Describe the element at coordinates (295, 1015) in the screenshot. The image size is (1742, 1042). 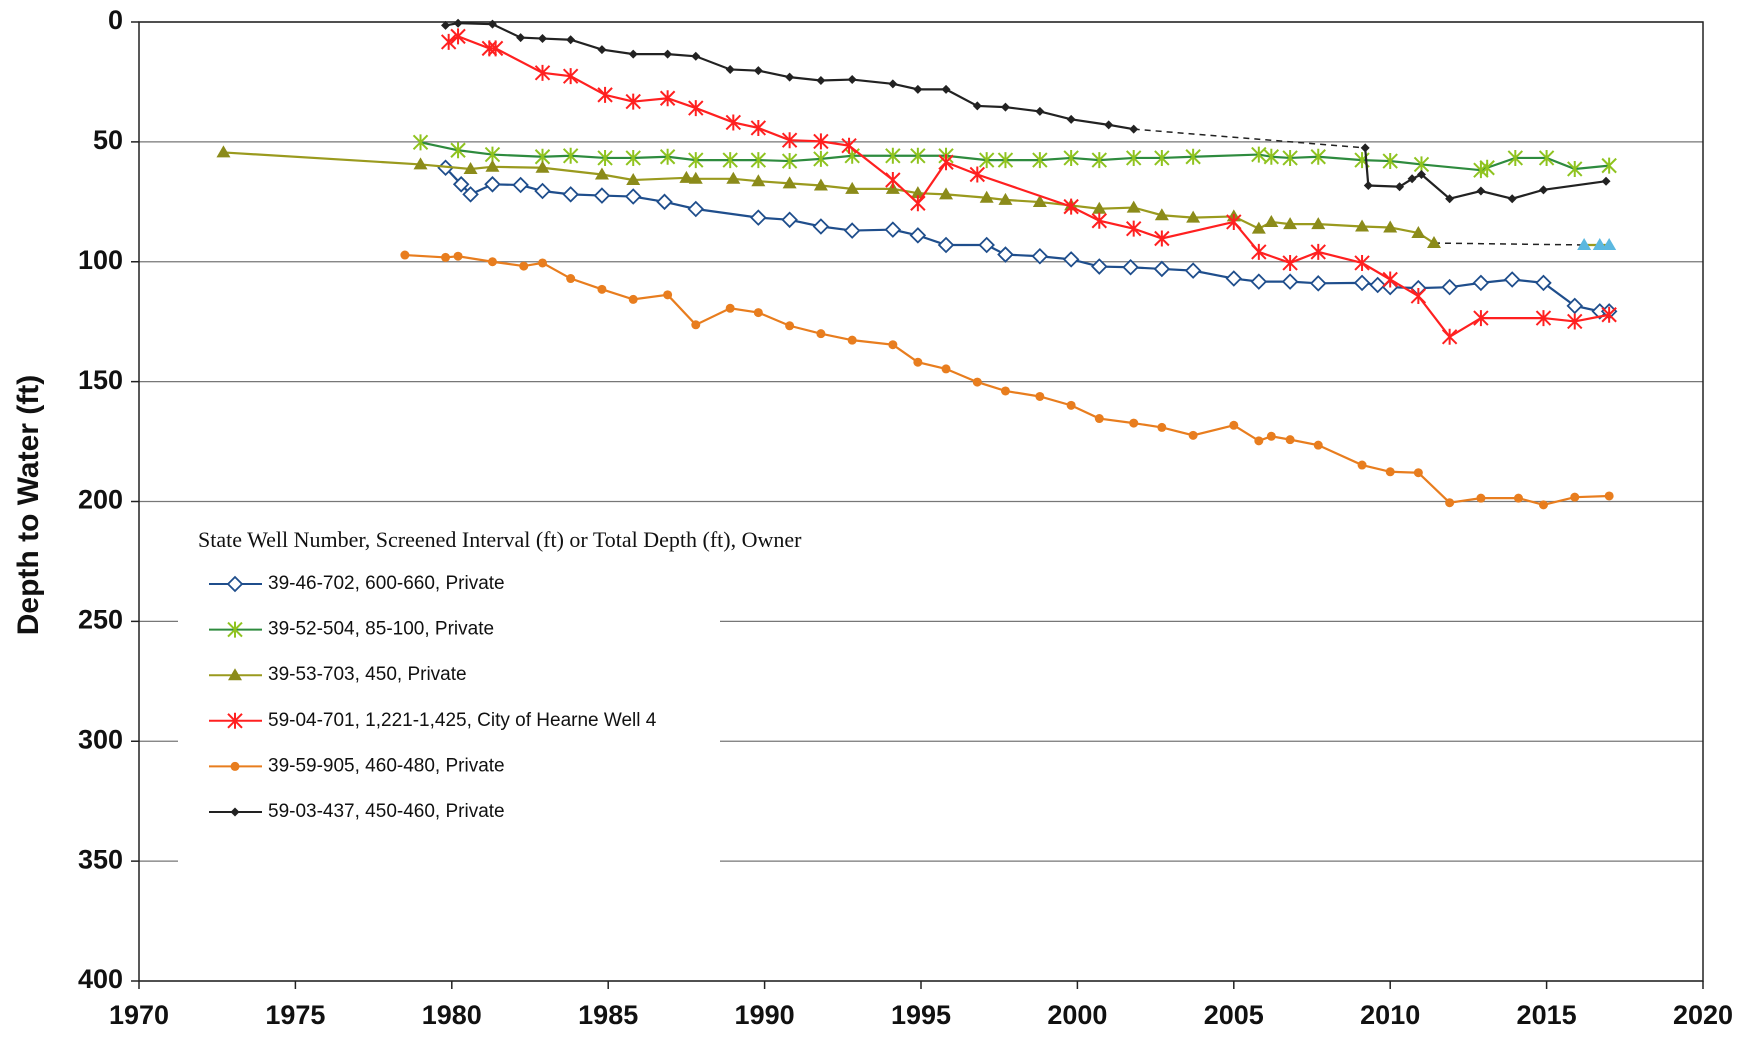
I see `x-tick-label: 1975` at that location.